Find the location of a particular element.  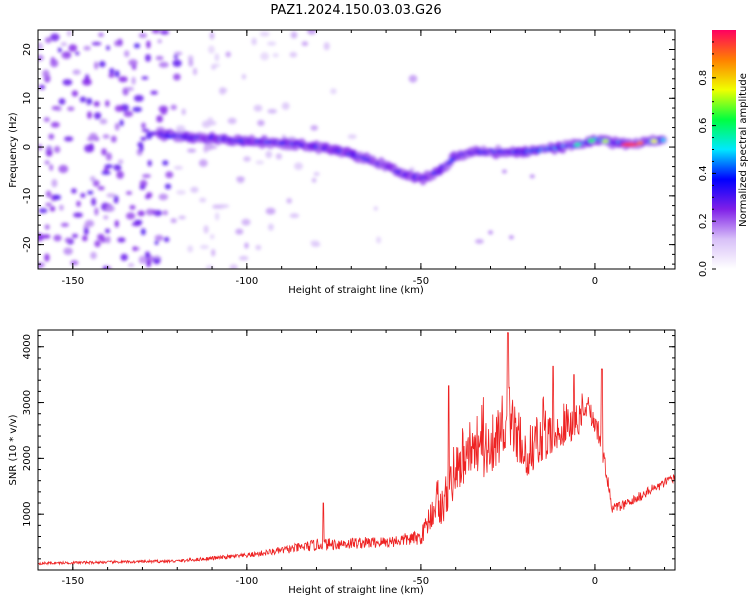

spectrogram-y-tick-label: -20 is located at coordinates (27, 244).